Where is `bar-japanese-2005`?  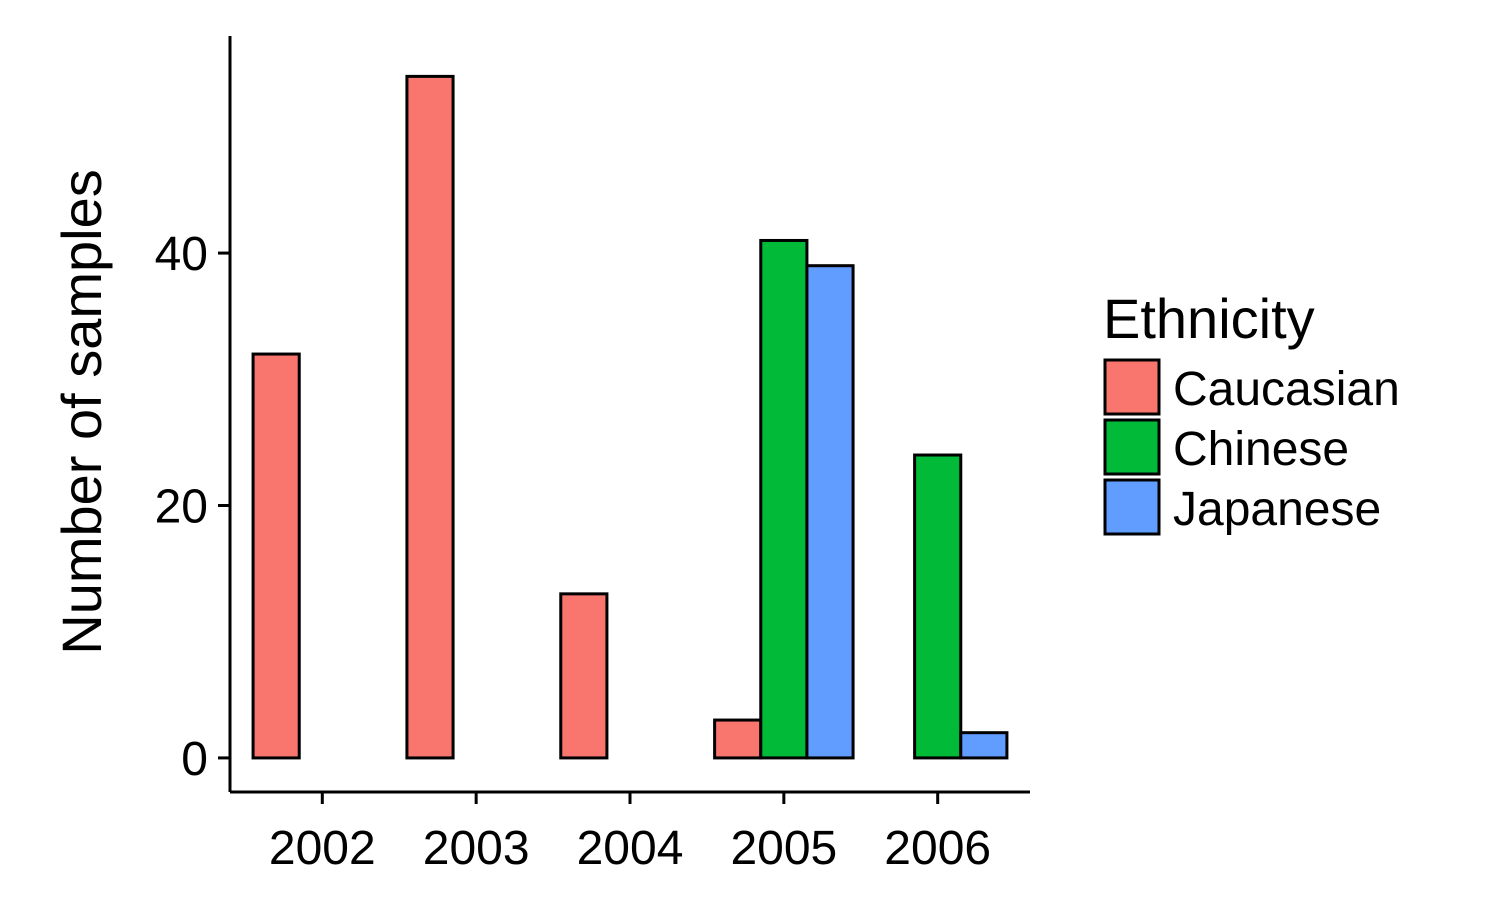 bar-japanese-2005 is located at coordinates (830, 512).